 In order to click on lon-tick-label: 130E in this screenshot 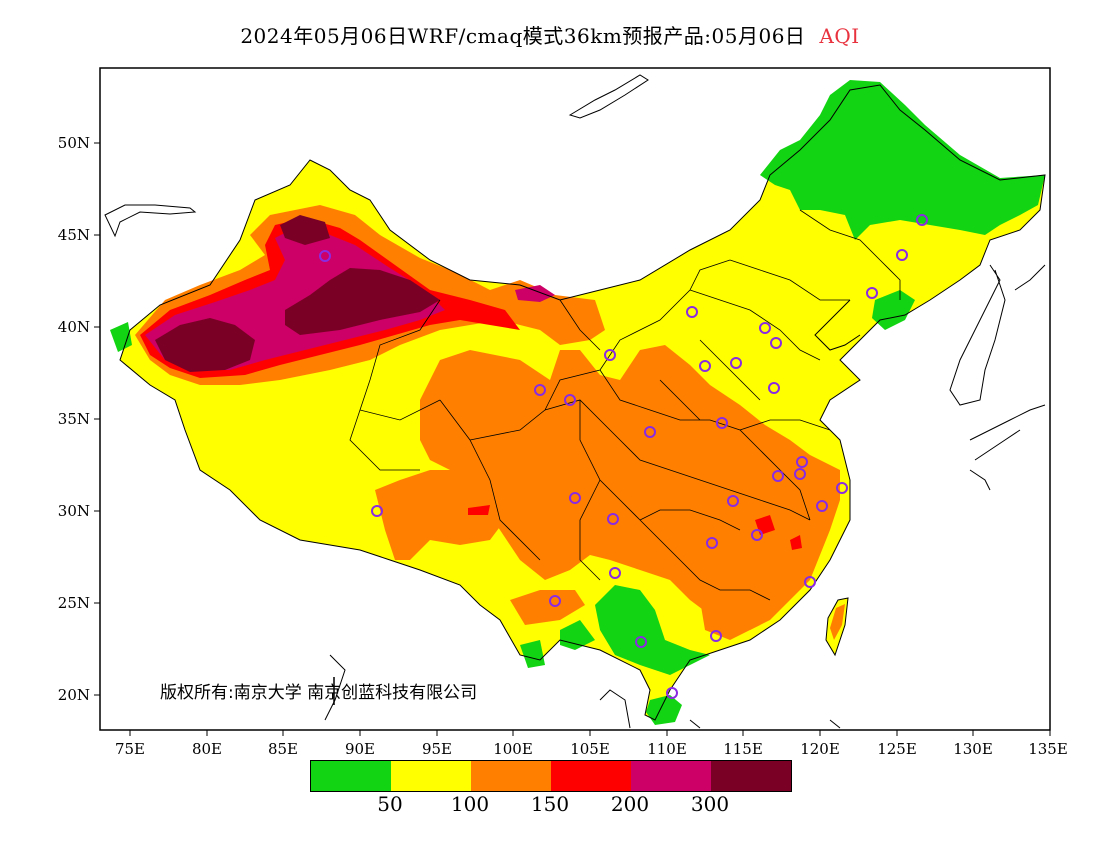, I will do `click(973, 749)`.